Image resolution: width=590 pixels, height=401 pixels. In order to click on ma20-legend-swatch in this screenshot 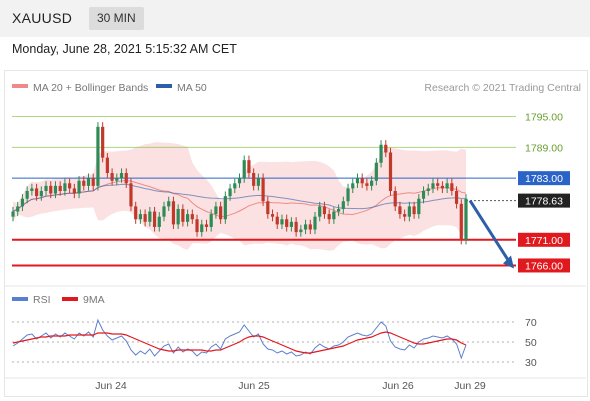, I will do `click(20, 86)`.